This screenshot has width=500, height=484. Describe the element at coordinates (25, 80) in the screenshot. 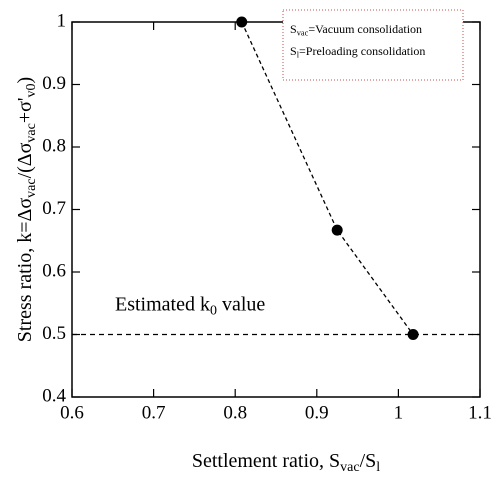

I see `text-part: )` at that location.